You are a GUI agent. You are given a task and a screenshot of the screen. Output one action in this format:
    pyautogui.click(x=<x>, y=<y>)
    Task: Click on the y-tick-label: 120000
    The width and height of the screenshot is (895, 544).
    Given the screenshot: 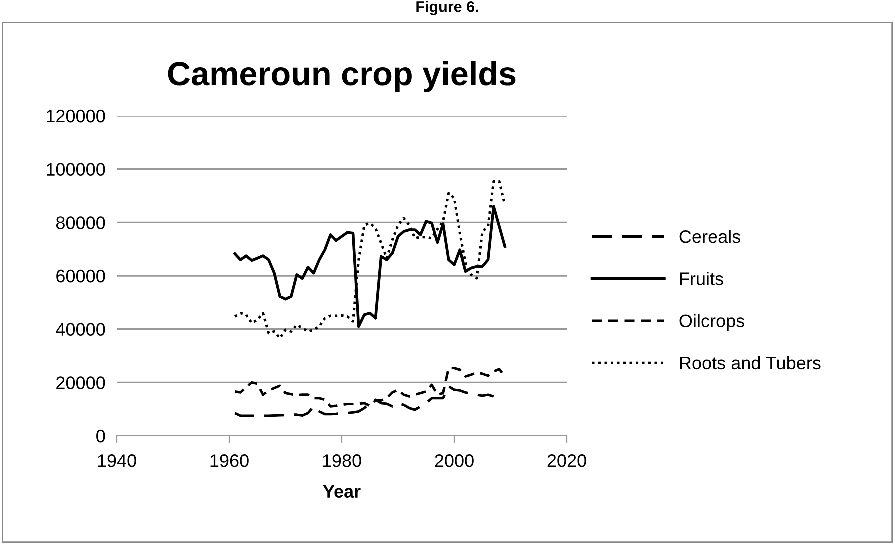 What is the action you would take?
    pyautogui.click(x=76, y=116)
    